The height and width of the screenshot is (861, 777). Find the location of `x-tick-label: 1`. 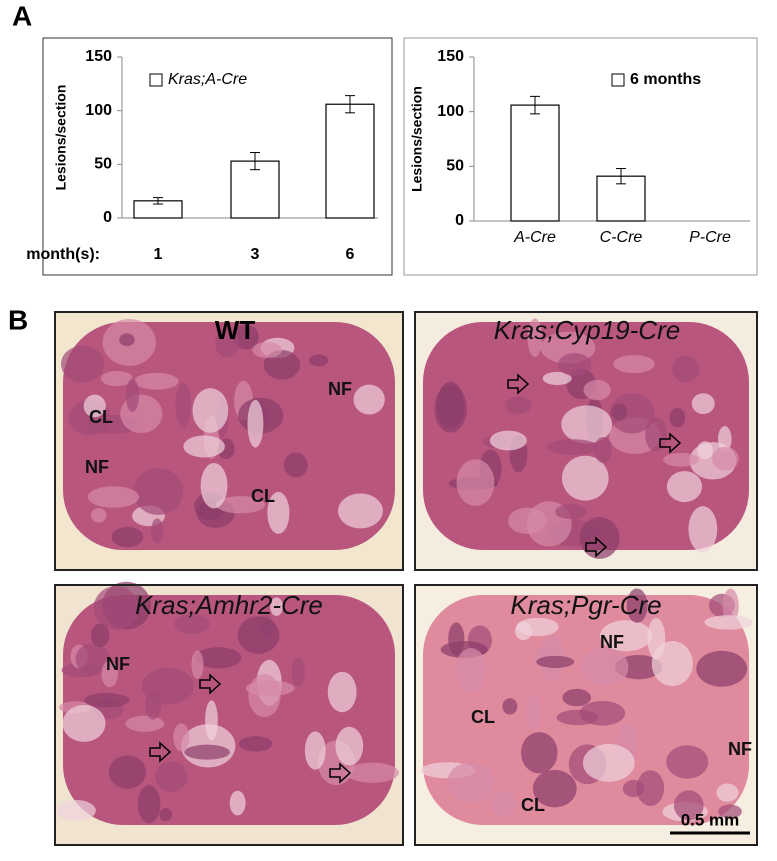

x-tick-label: 1 is located at coordinates (158, 254).